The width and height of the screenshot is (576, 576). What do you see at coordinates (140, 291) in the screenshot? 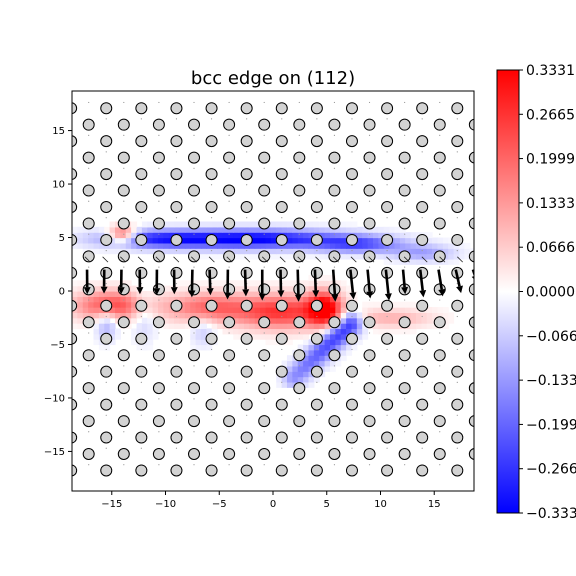
I see `arrow-head` at bounding box center [140, 291].